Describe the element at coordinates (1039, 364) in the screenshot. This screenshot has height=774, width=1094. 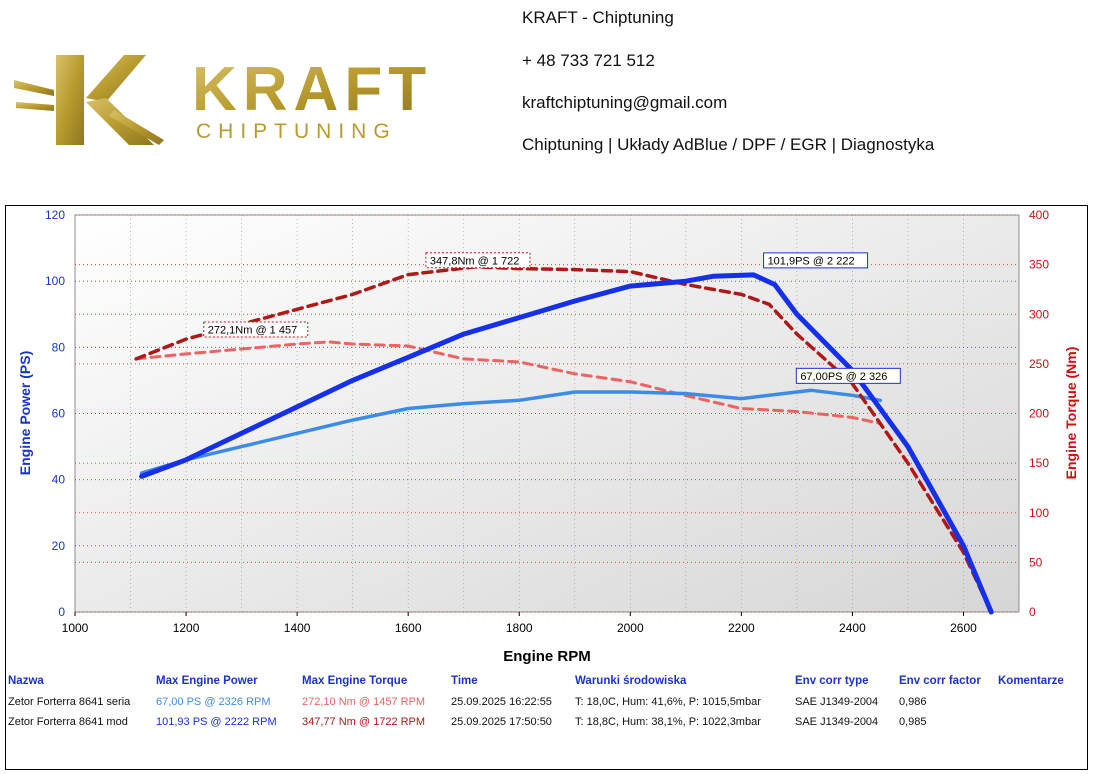
I see `y-right-tick-label: 250` at that location.